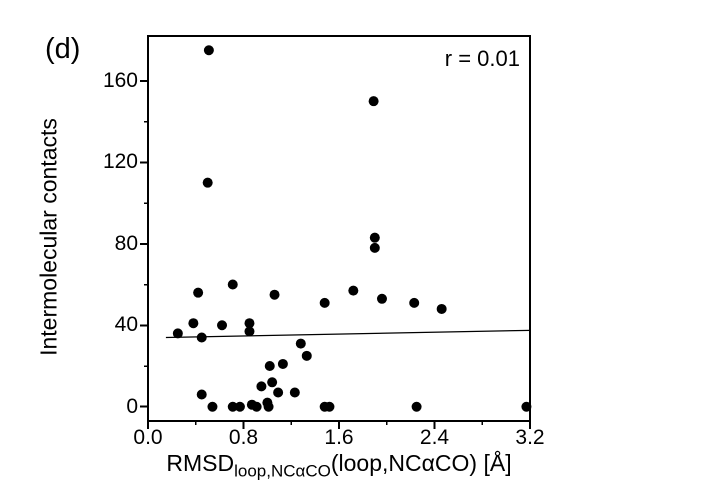 This screenshot has width=724, height=493. Describe the element at coordinates (434, 437) in the screenshot. I see `x-tick-label: 2.4` at that location.